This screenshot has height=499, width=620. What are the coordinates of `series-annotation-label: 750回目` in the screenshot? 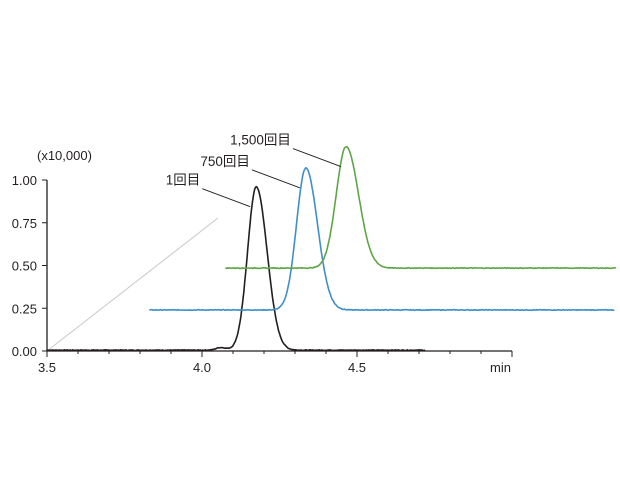 It's located at (225, 161).